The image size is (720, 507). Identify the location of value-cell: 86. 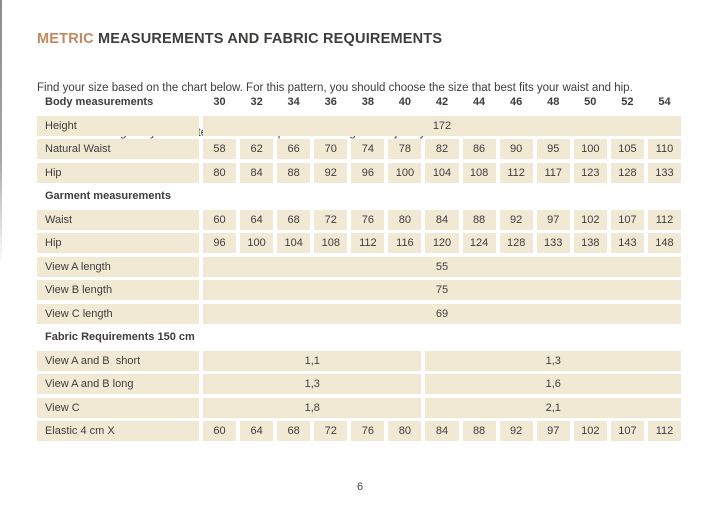
(479, 149).